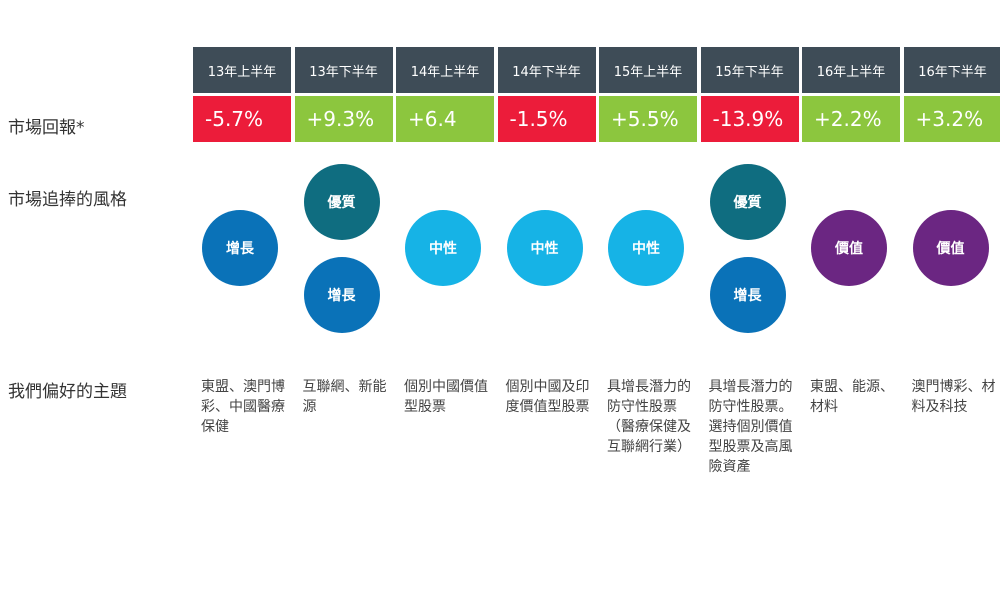 Image resolution: width=1000 pixels, height=600 pixels. I want to click on period-header: 15年上半年, so click(648, 70).